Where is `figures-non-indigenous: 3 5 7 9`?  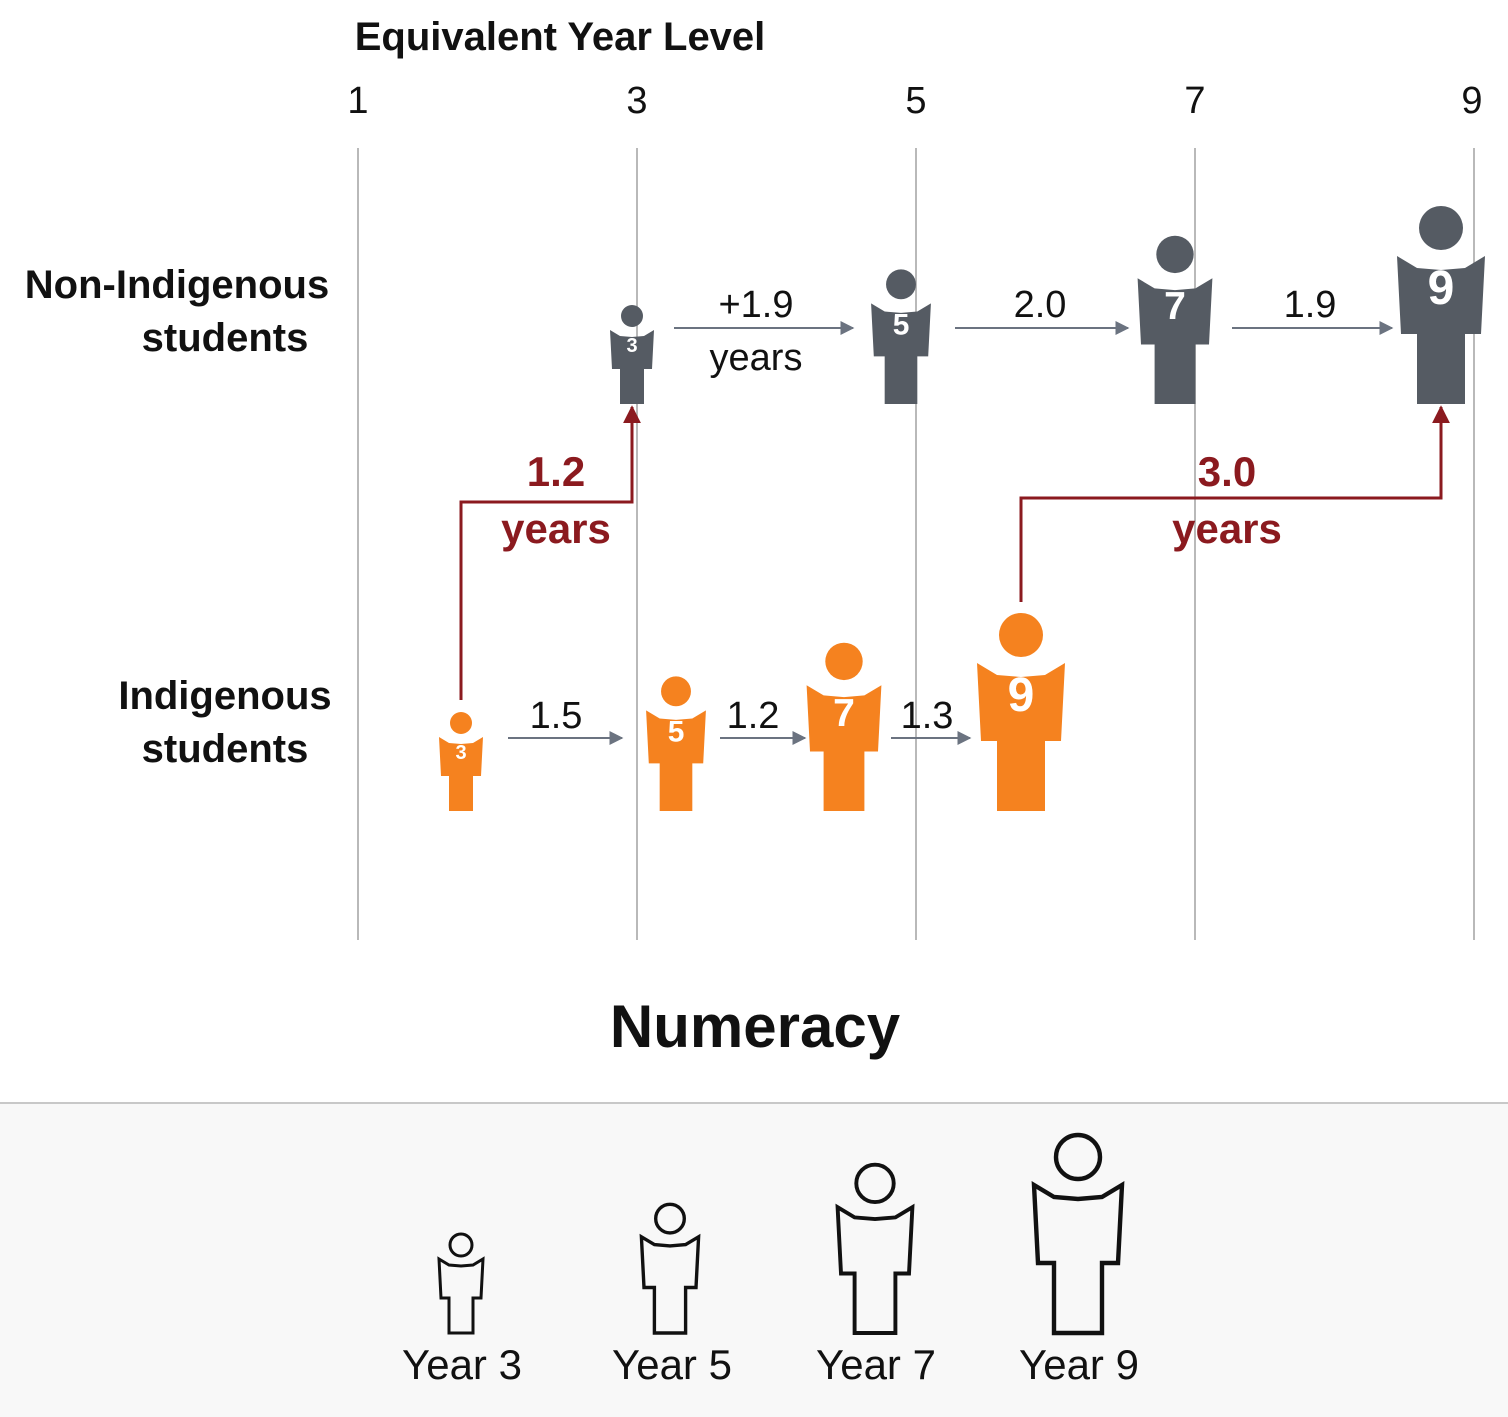 figures-non-indigenous: 3 5 7 9 is located at coordinates (1047, 305).